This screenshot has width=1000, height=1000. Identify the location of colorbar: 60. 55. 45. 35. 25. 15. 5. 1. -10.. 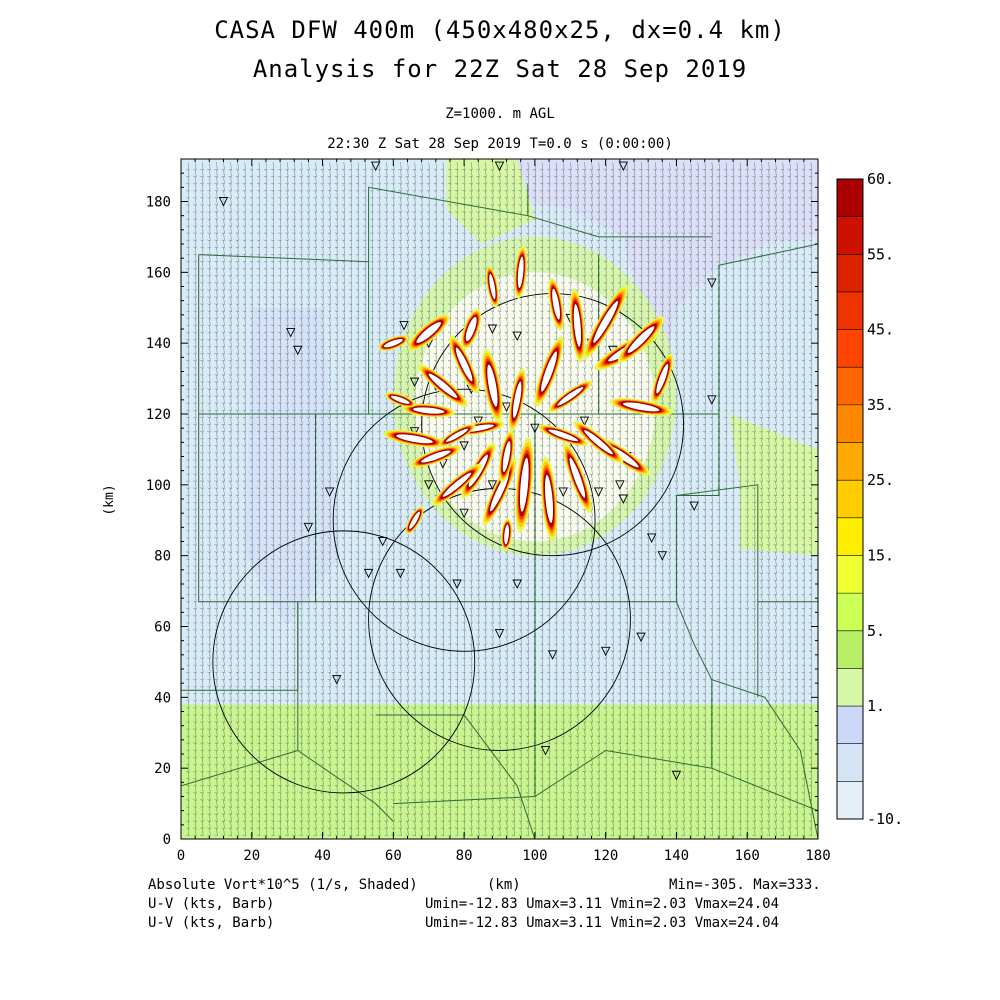
(869, 499).